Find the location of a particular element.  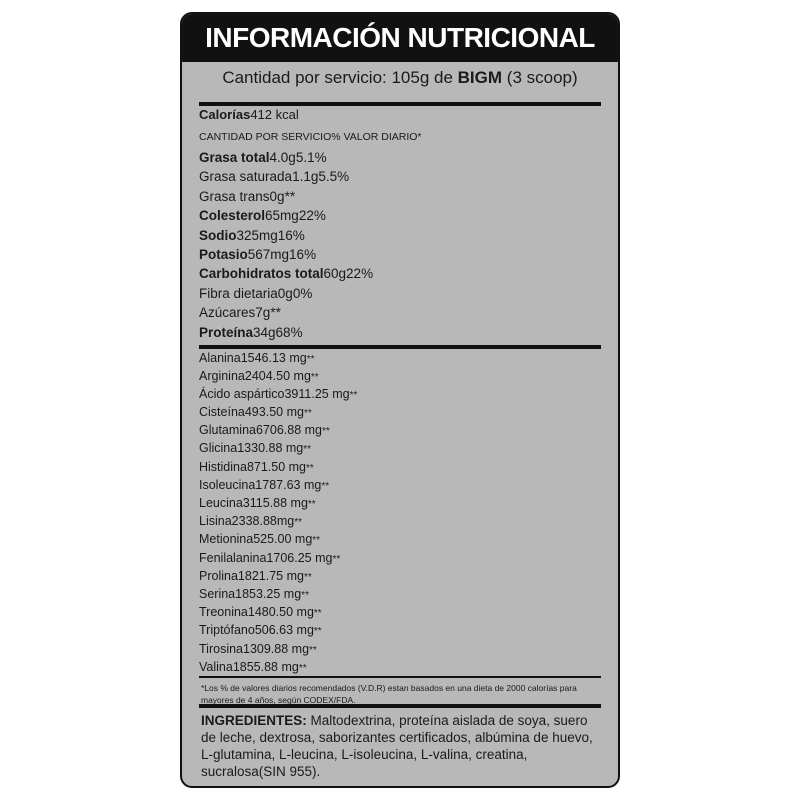

nutrient-amount: 65mg is located at coordinates (282, 216).